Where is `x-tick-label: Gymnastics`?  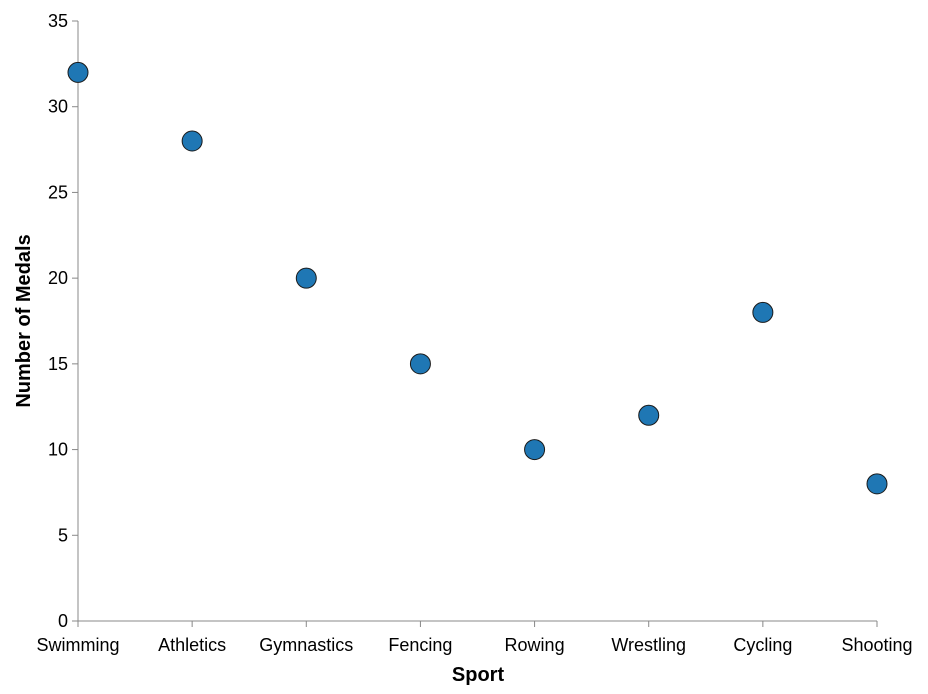
x-tick-label: Gymnastics is located at coordinates (306, 645).